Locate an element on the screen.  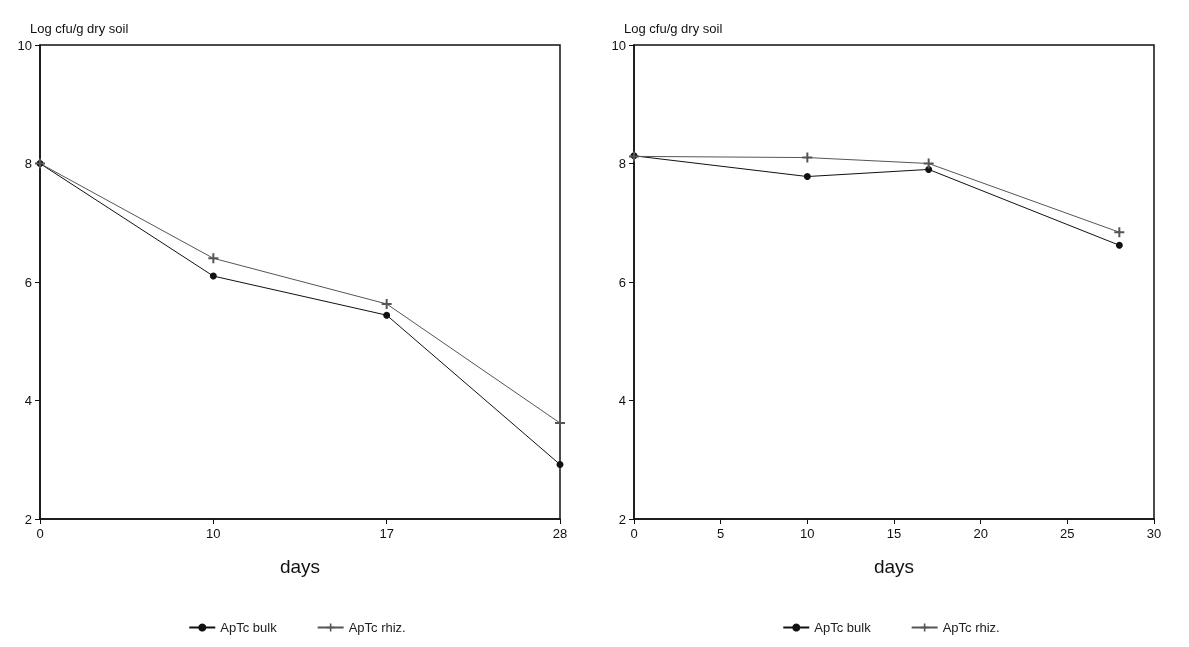
x-tick-label: 28 is located at coordinates (560, 533).